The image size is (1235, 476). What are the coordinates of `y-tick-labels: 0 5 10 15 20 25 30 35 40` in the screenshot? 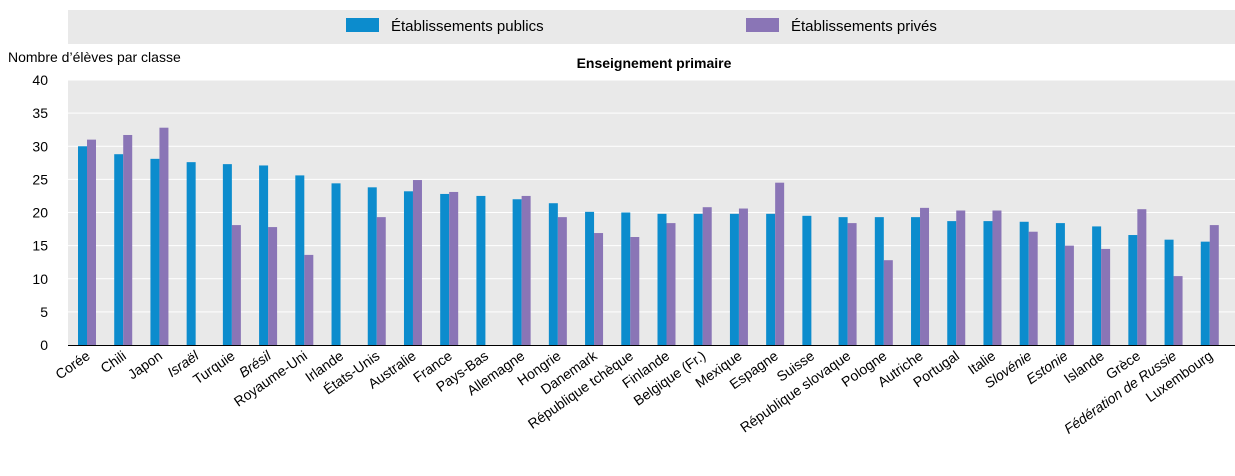 It's located at (40, 212).